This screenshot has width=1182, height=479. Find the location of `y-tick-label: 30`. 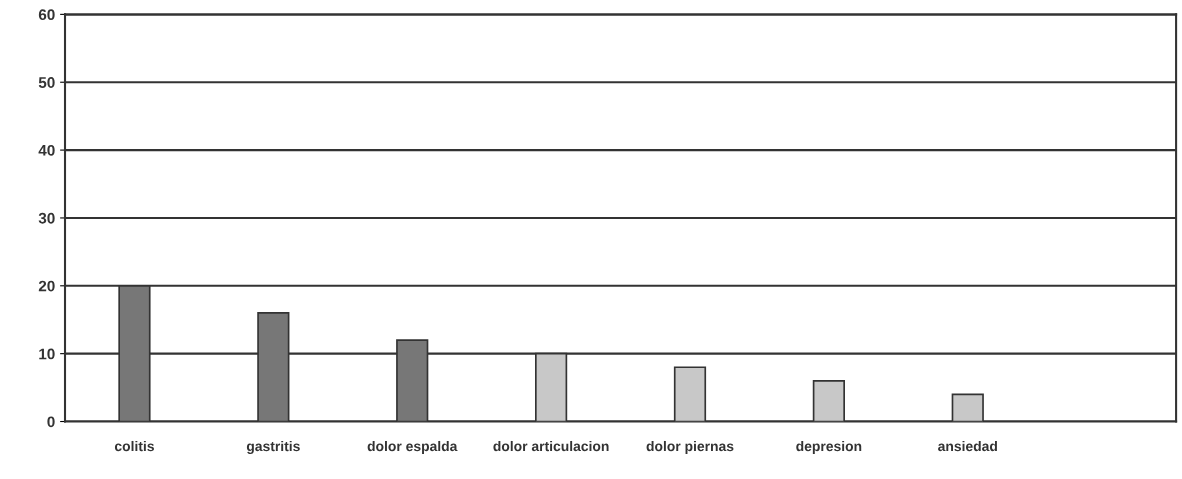

y-tick-label: 30 is located at coordinates (46, 218).